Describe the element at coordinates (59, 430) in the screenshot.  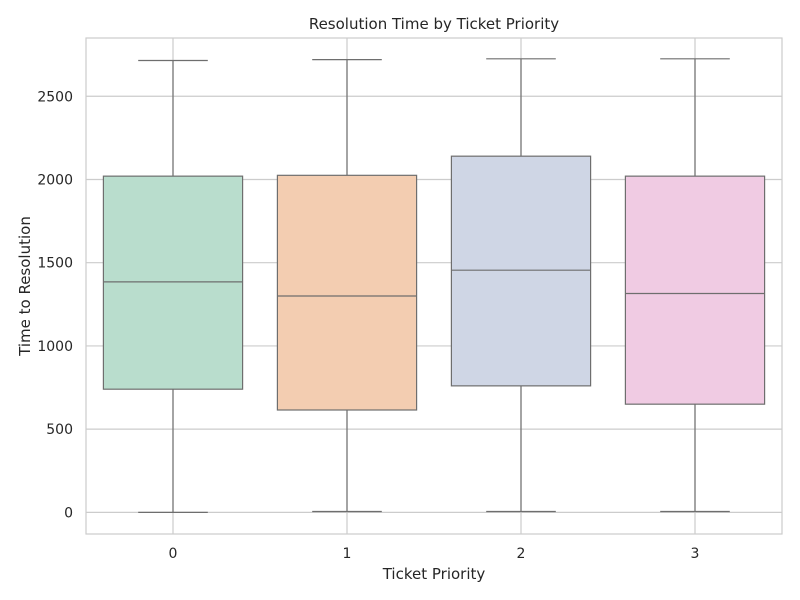
I see `y-tick-label: 500` at that location.